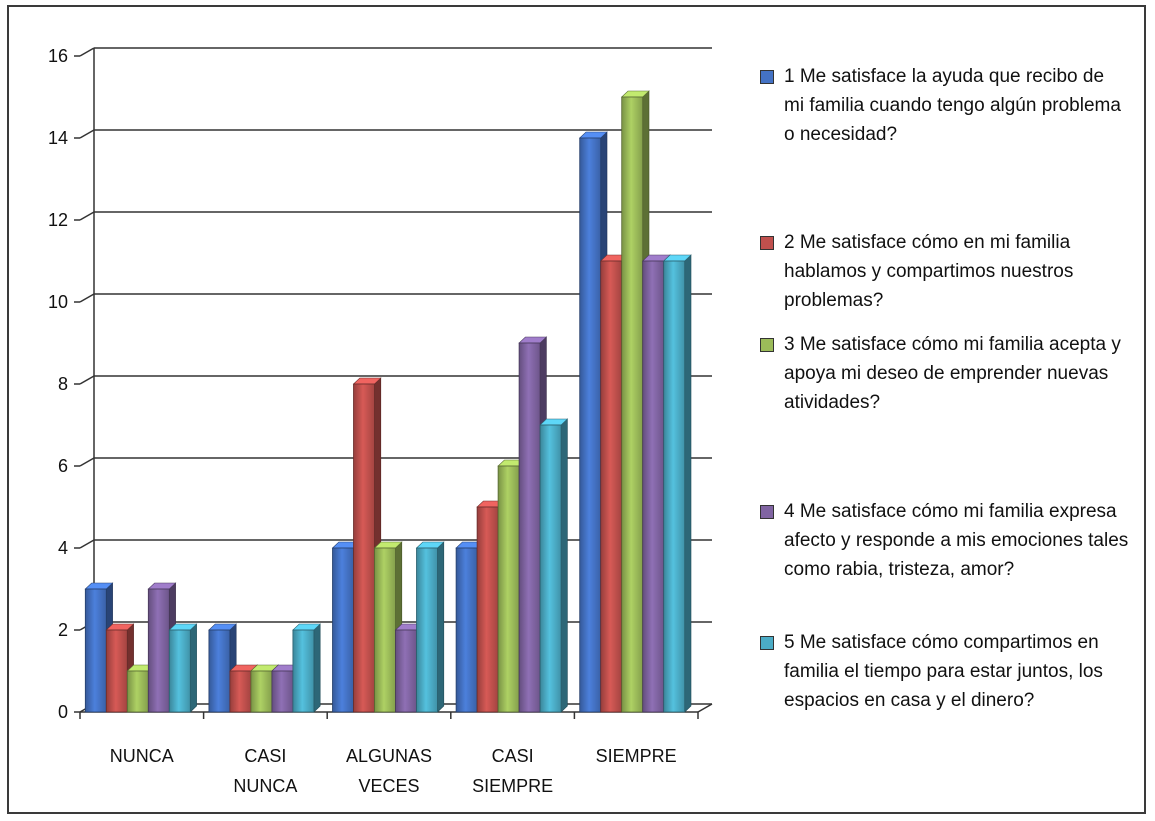 The height and width of the screenshot is (821, 1155). What do you see at coordinates (58, 220) in the screenshot?
I see `y-tick-label: 12` at bounding box center [58, 220].